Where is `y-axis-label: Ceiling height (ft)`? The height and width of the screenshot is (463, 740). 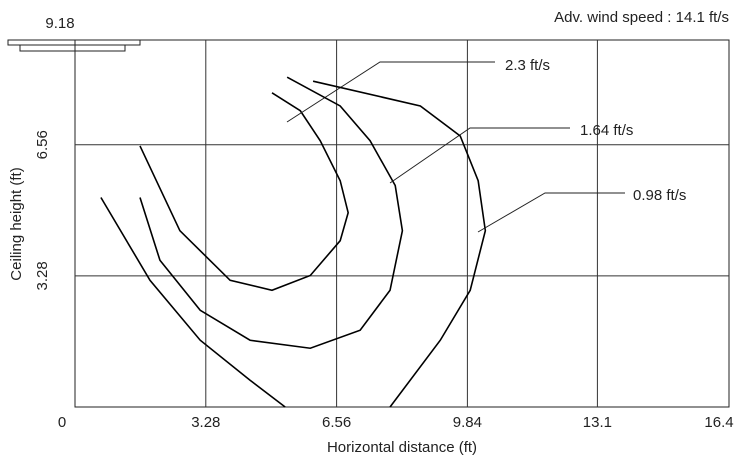
y-axis-label: Ceiling height (ft) is located at coordinates (16, 223).